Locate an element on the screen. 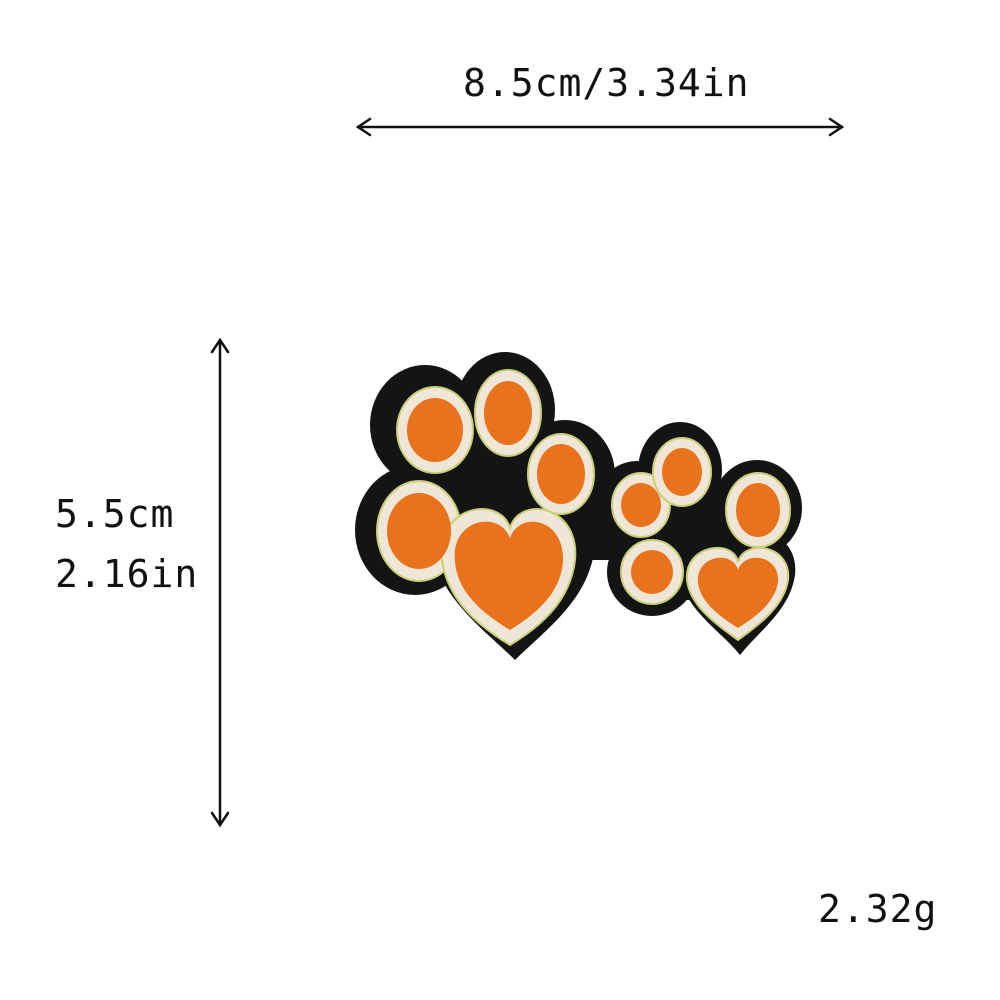 This screenshot has width=1000, height=1000. width-dimension-label: 8.5cm/3.34in is located at coordinates (606, 83).